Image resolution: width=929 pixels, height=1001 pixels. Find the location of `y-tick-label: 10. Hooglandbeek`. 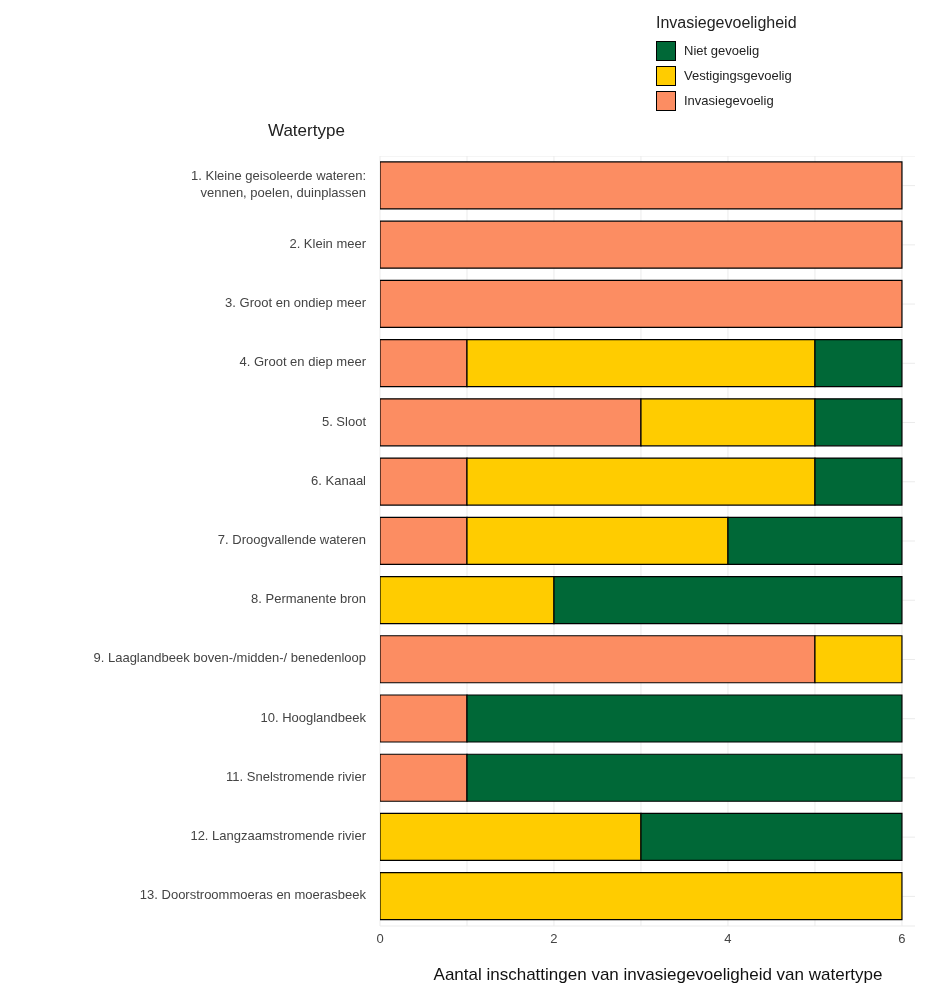

y-tick-label: 10. Hooglandbeek is located at coordinates (313, 718).